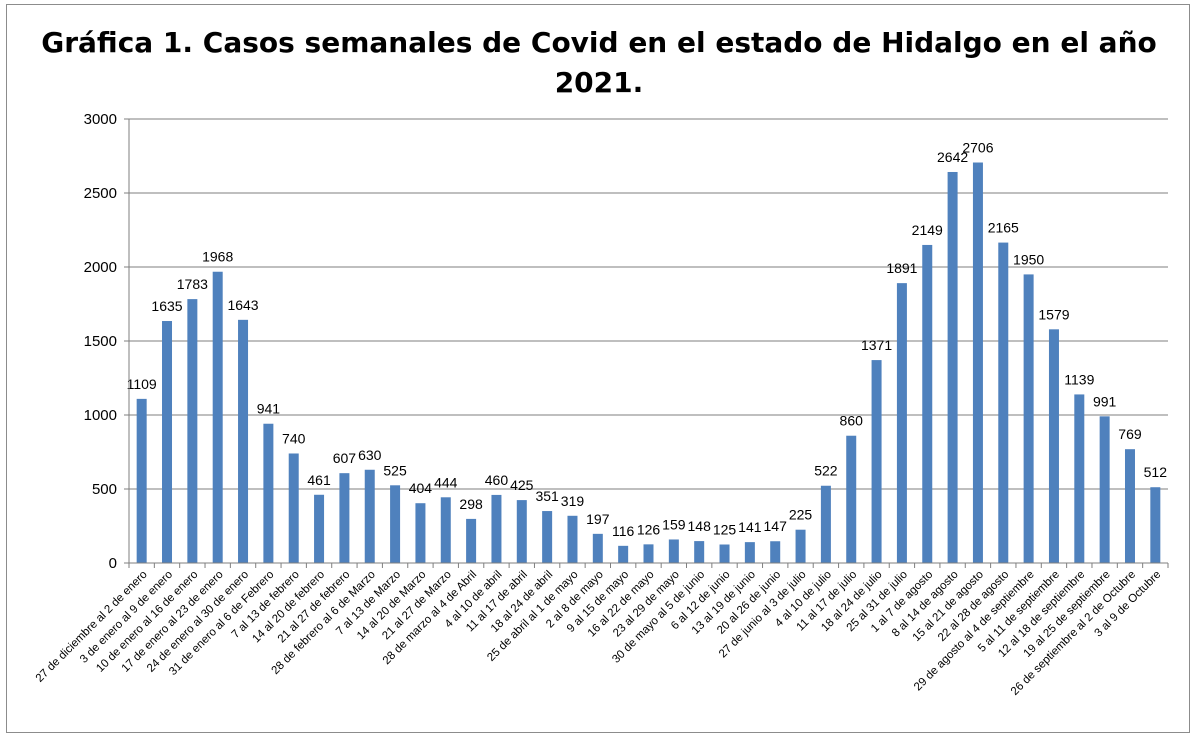 This screenshot has height=739, width=1200. Describe the element at coordinates (674, 524) in the screenshot. I see `data-label: 159` at that location.